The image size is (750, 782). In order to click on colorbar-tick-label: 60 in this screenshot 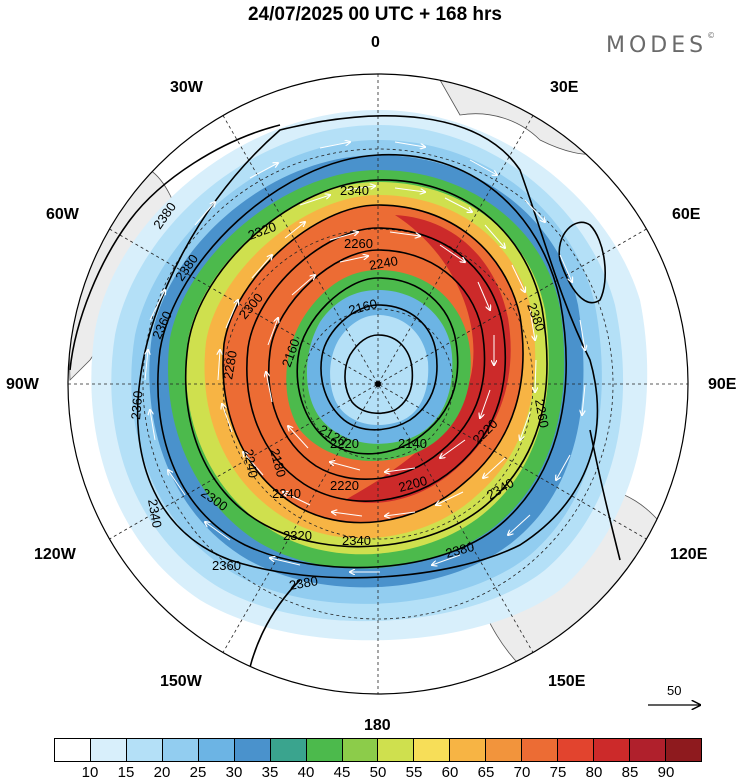, I will do `click(450, 772)`.